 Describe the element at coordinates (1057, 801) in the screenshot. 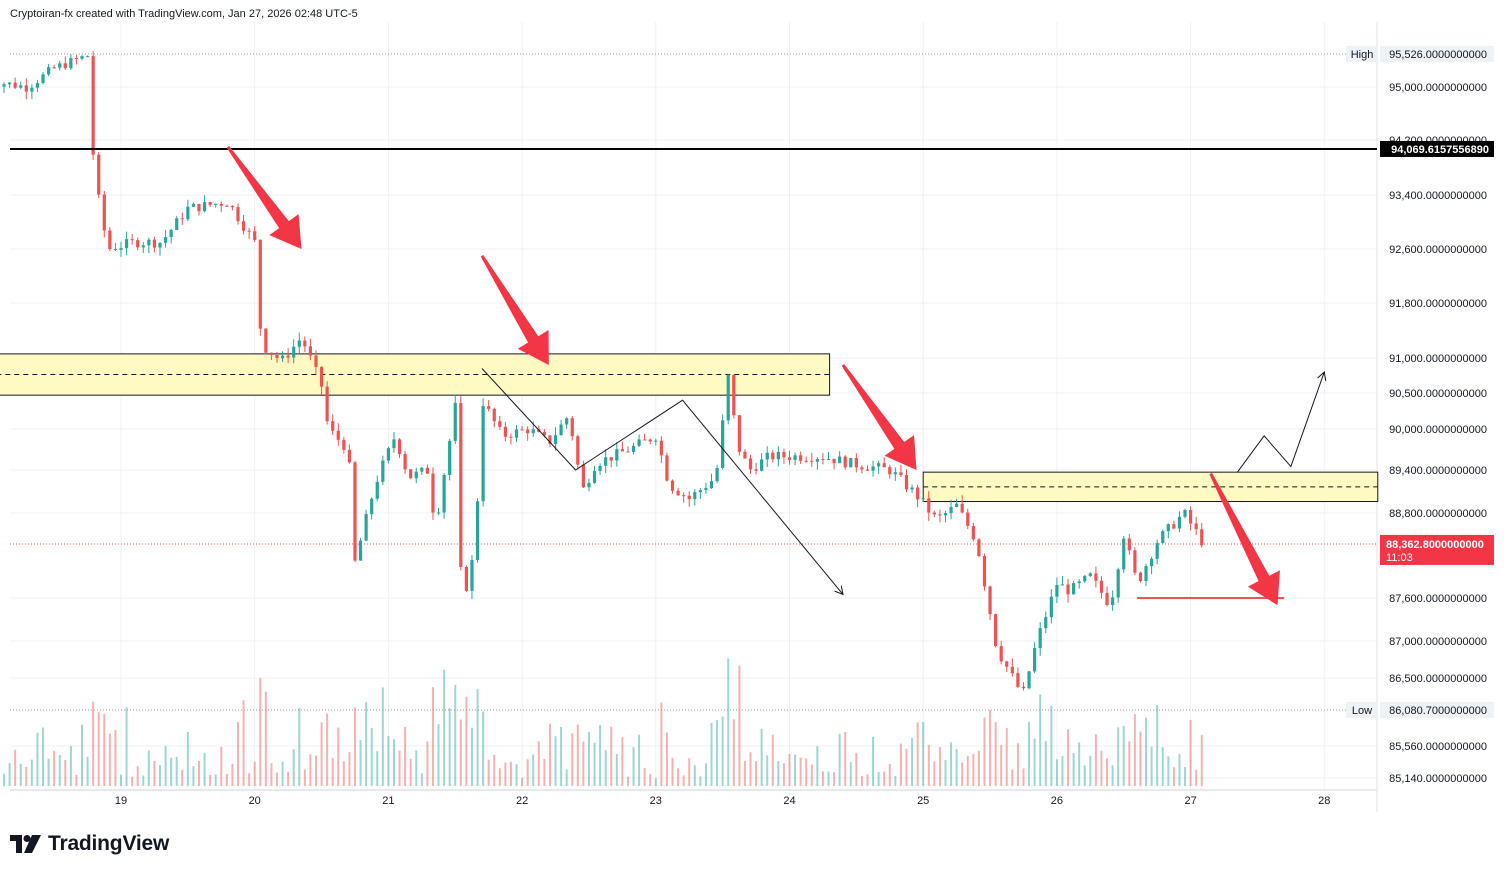

I see `date-tick-label: 26` at that location.